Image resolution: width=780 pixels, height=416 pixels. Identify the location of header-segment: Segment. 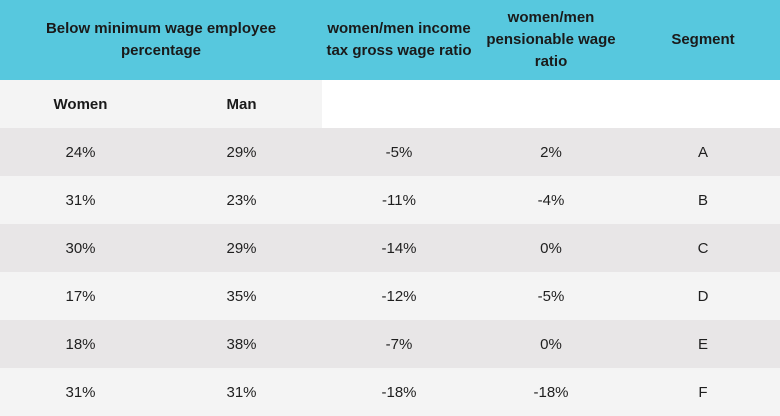
(703, 39).